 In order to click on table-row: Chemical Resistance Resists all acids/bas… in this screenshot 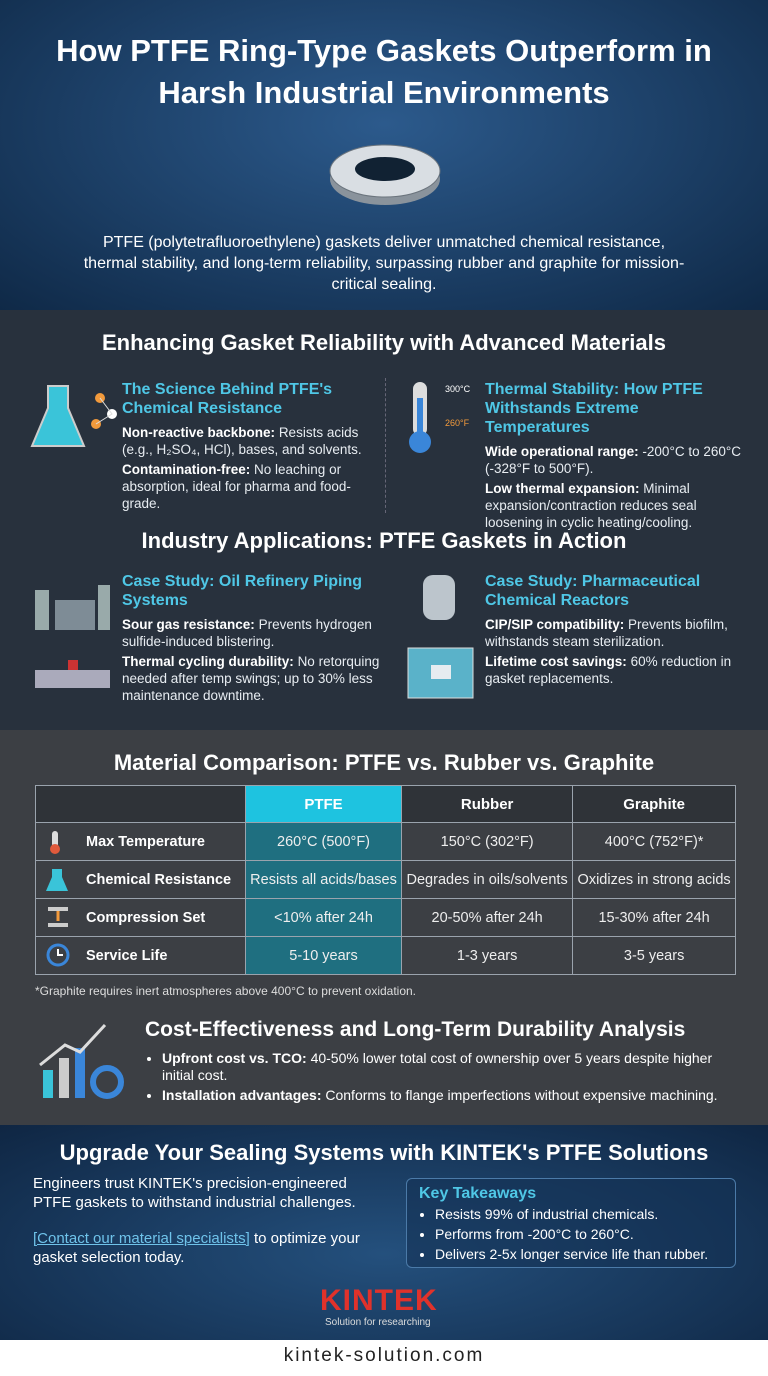, I will do `click(385, 879)`.